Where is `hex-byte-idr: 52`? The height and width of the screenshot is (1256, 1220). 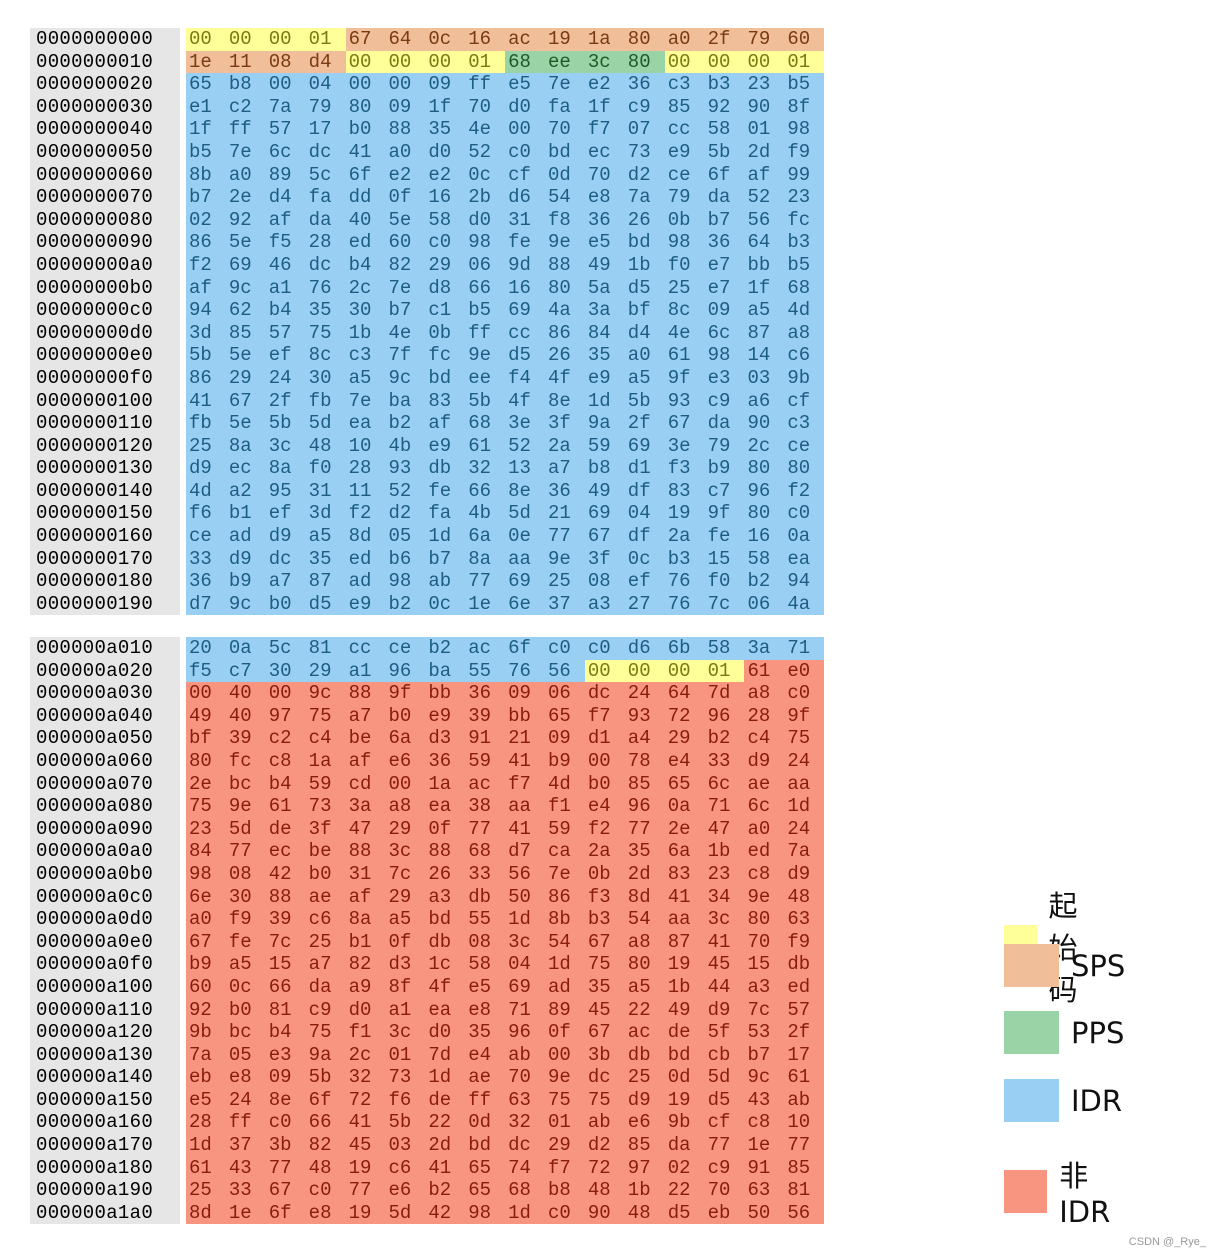
hex-byte-idr: 52 is located at coordinates (405, 491).